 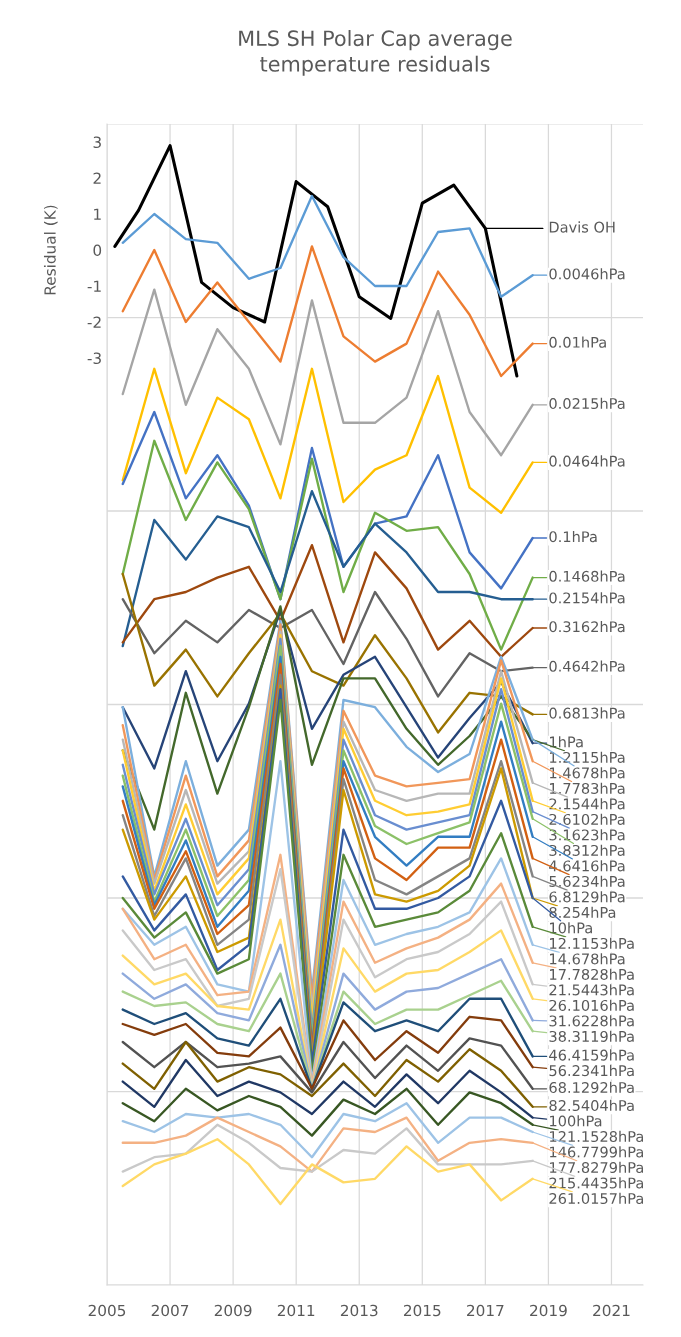 What do you see at coordinates (596, 1136) in the screenshot?
I see `legend-label: 121.1528hPa` at bounding box center [596, 1136].